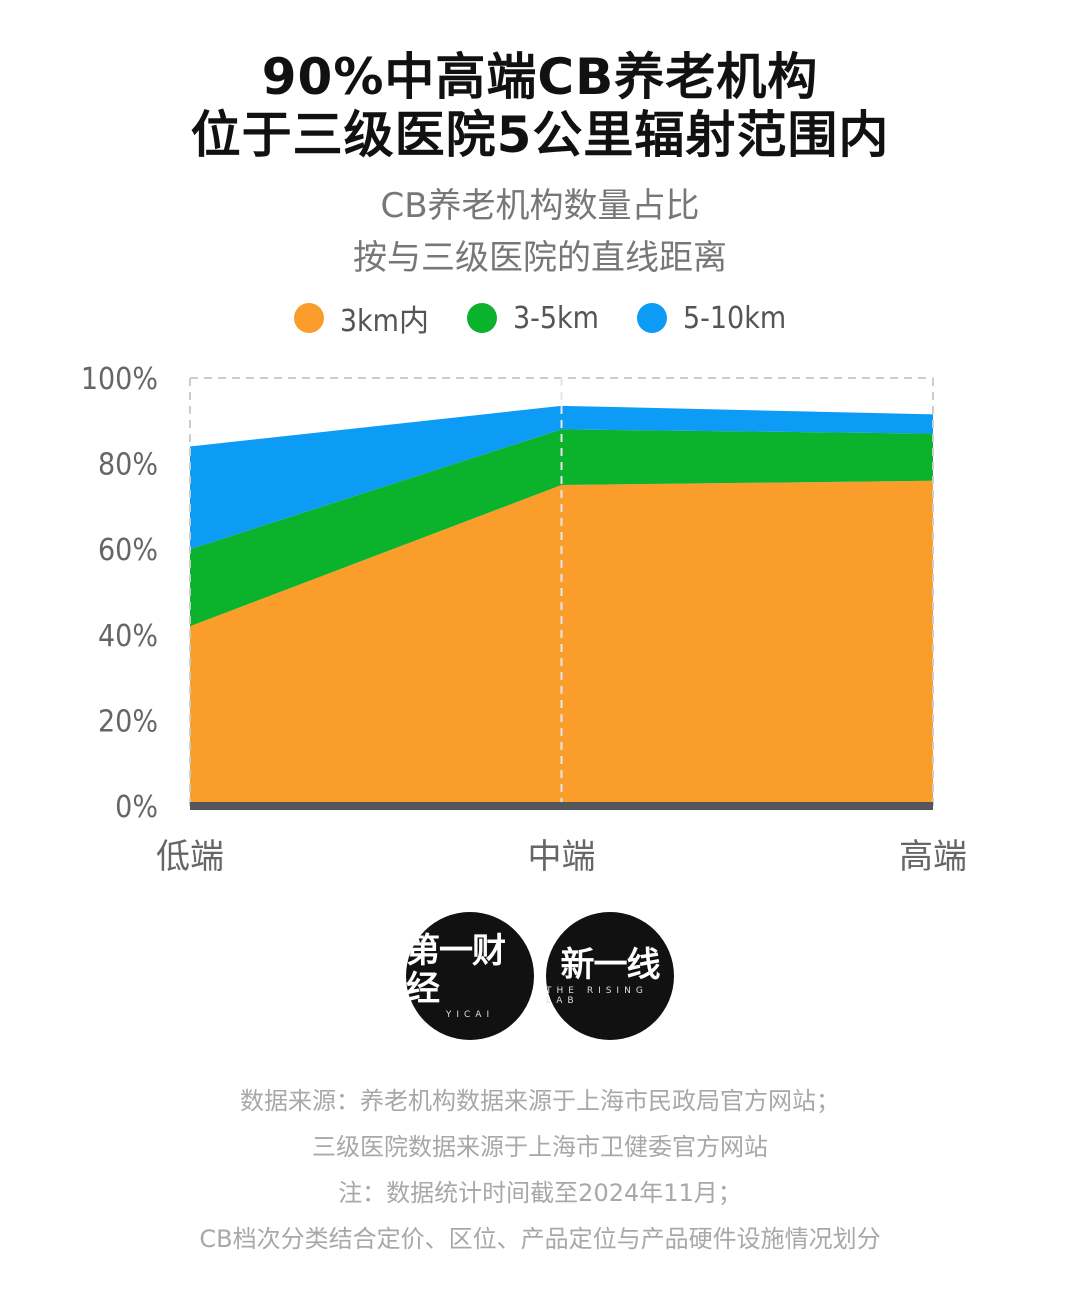 This screenshot has width=1080, height=1316. Describe the element at coordinates (540, 258) in the screenshot. I see `chart-subtitle-line-2: 按与三级医院的直线距离` at that location.